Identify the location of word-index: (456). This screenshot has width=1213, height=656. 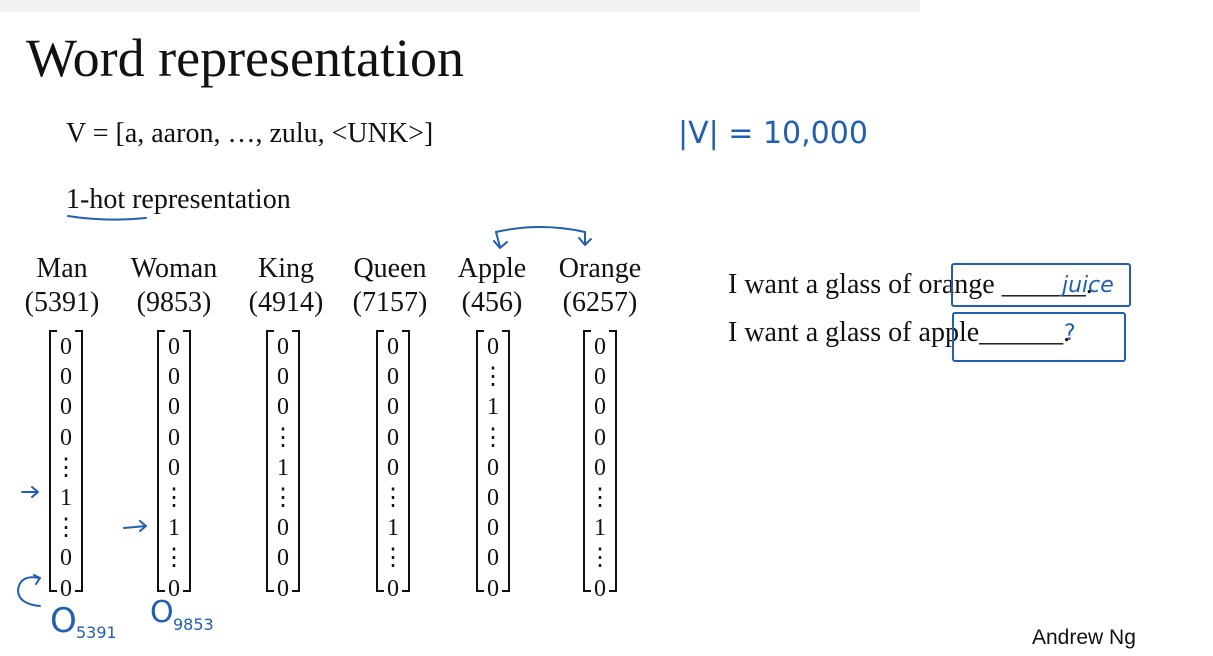
(492, 302).